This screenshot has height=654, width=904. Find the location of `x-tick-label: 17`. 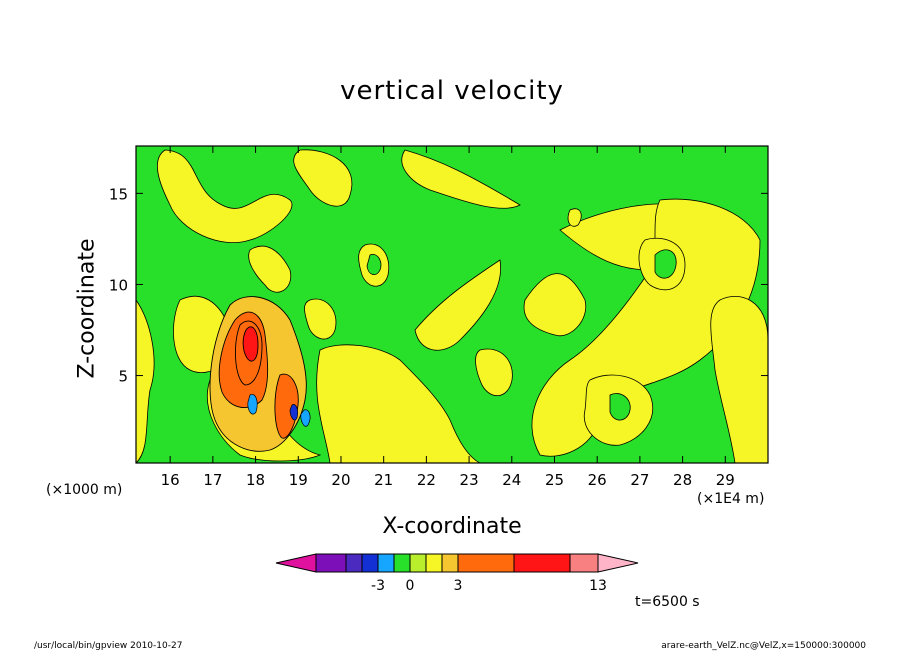

x-tick-label: 17 is located at coordinates (212, 480).